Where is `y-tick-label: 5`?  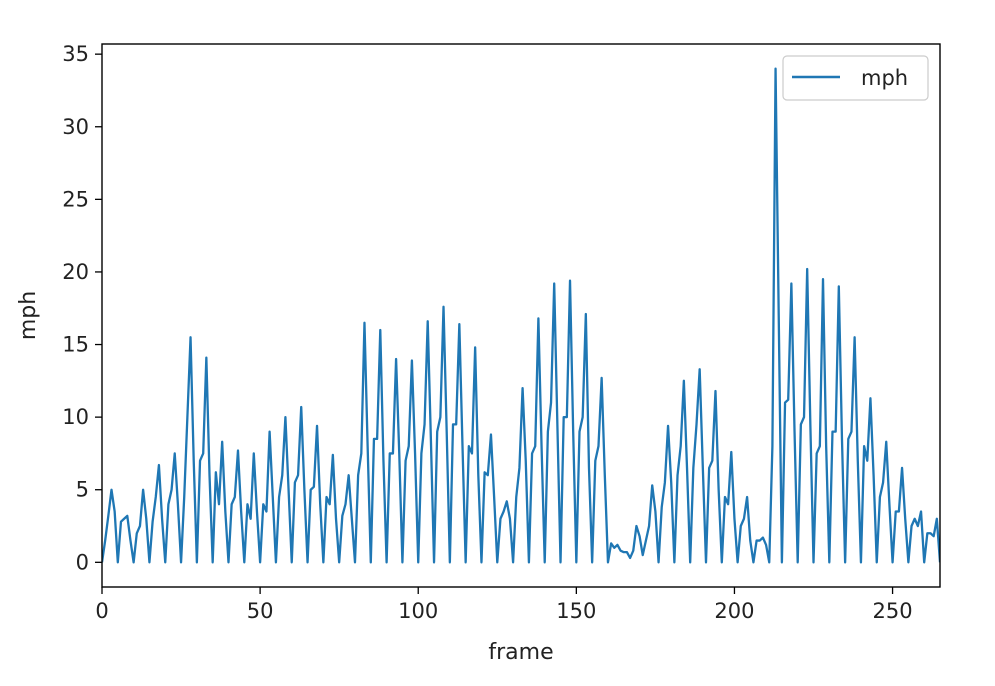
y-tick-label: 5 is located at coordinates (82, 490).